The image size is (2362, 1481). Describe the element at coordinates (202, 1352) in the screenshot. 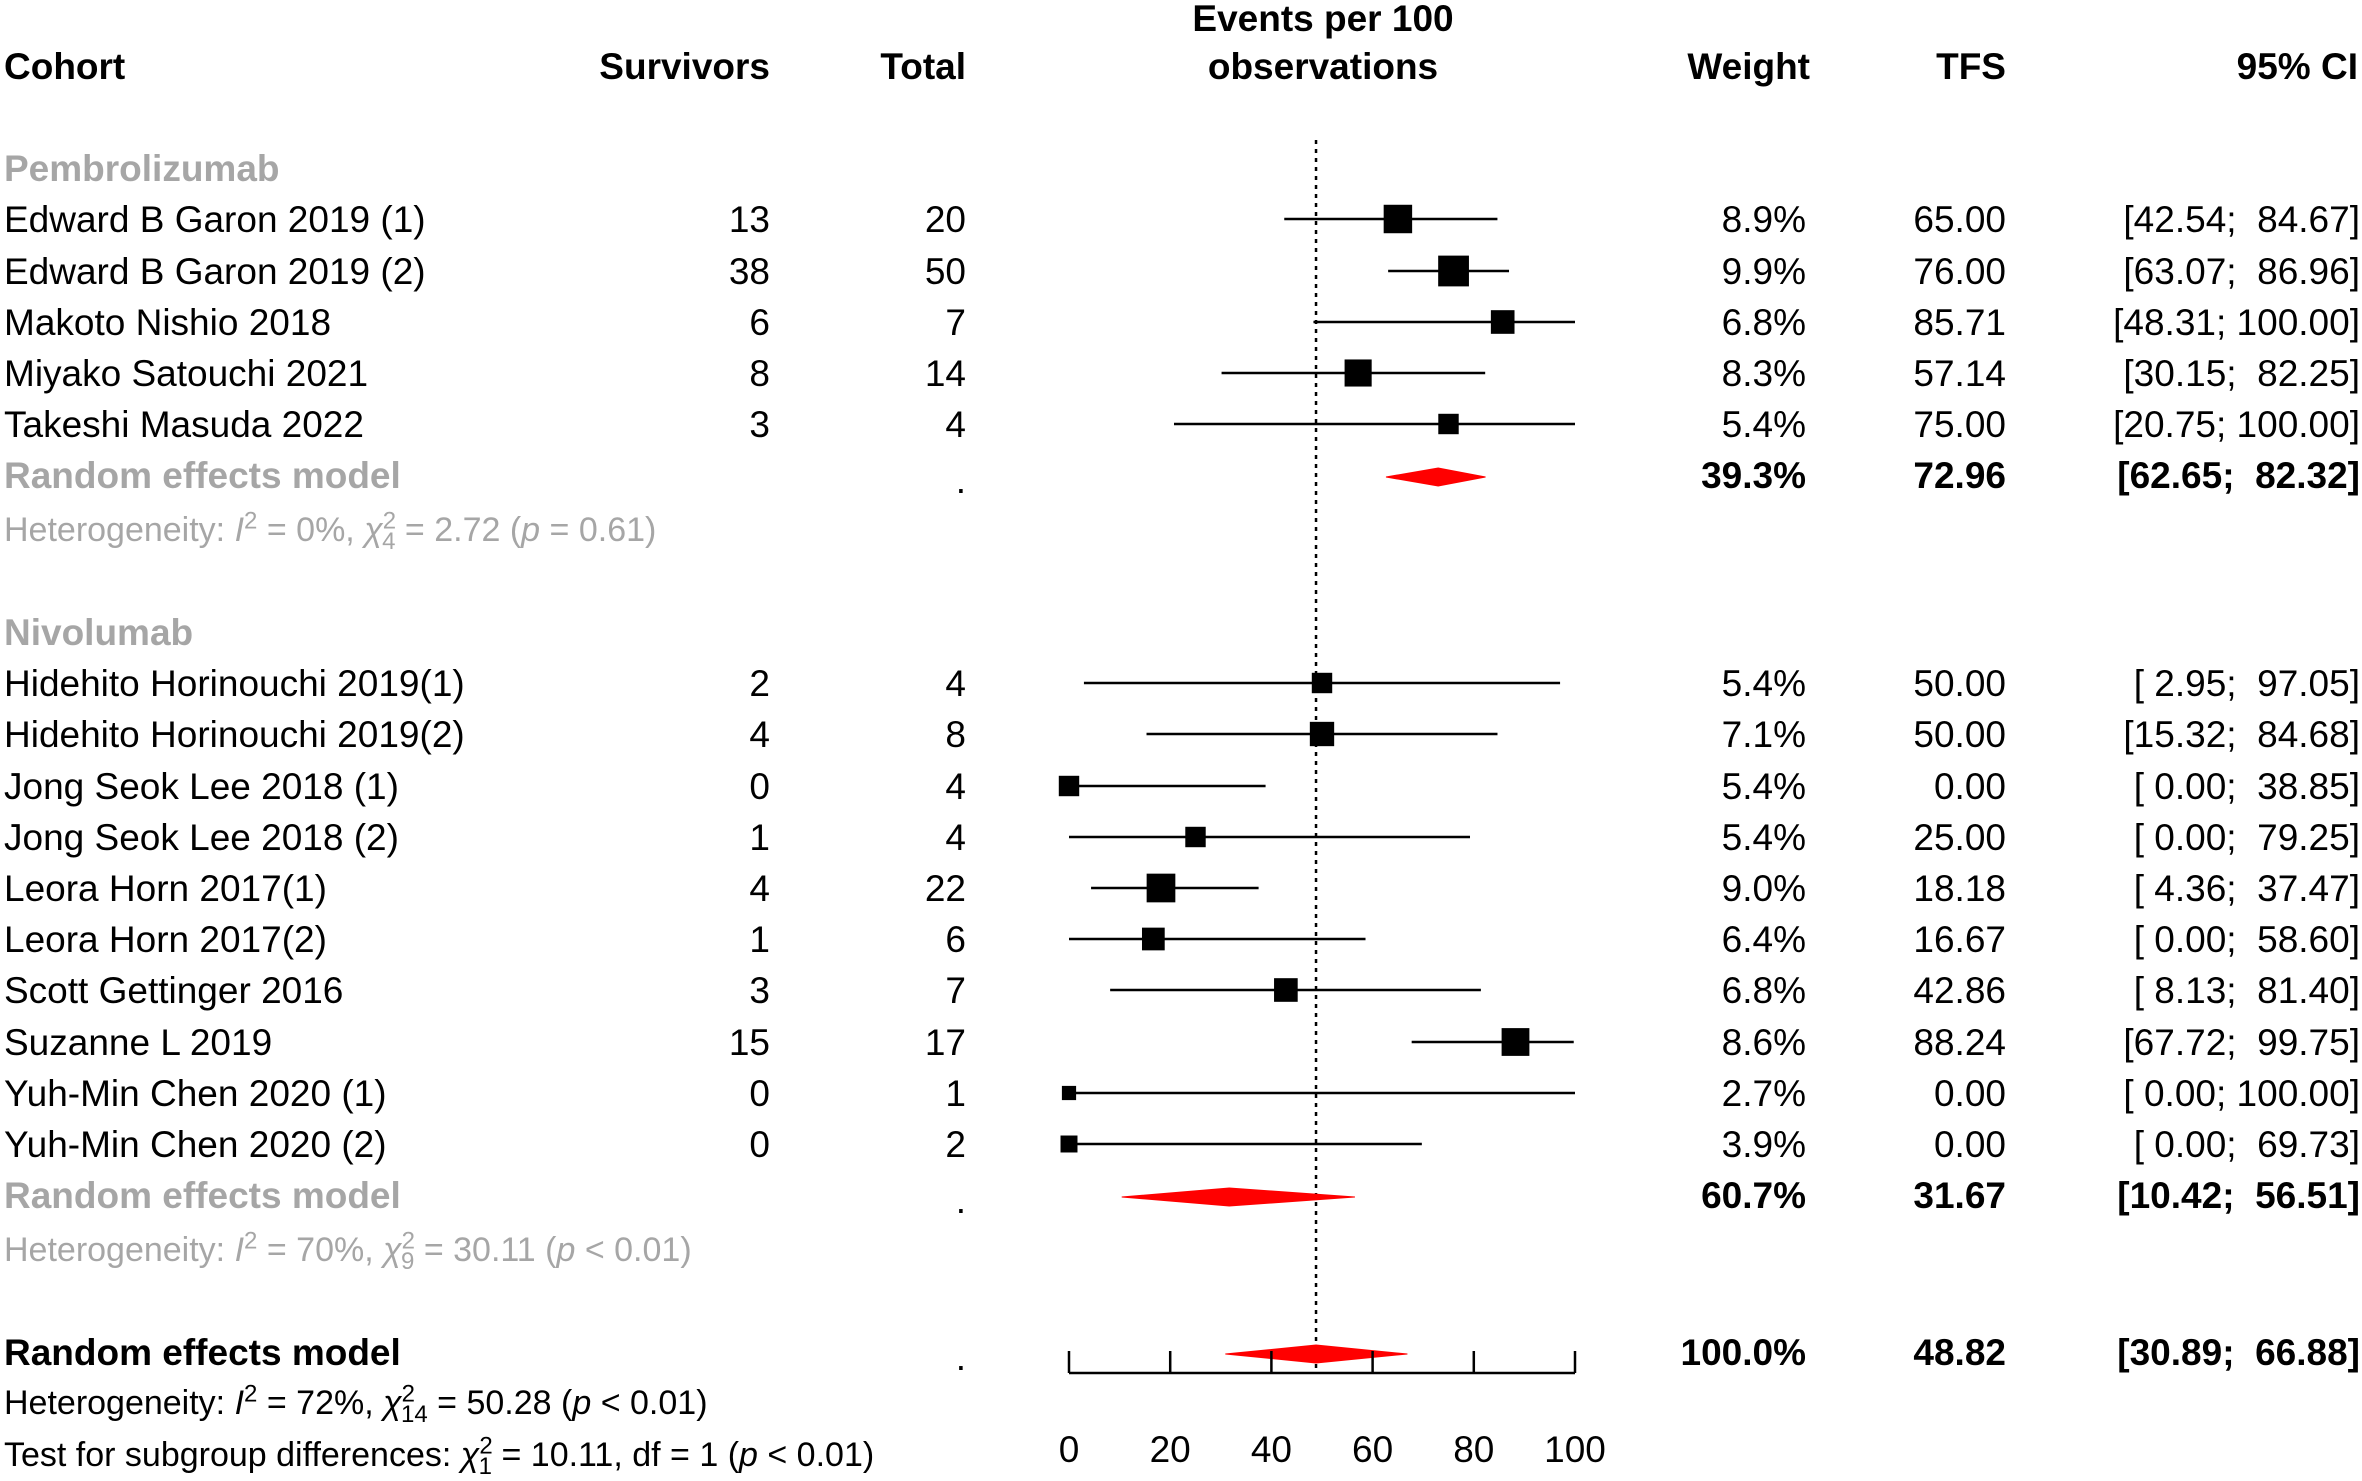

I see `overall-model-label: Random effects model` at that location.